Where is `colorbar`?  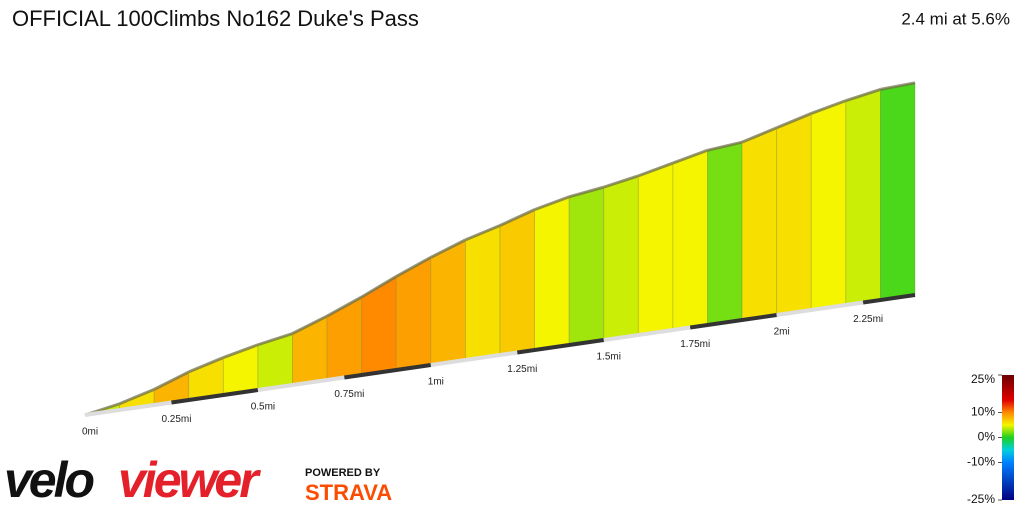 colorbar is located at coordinates (1008, 437).